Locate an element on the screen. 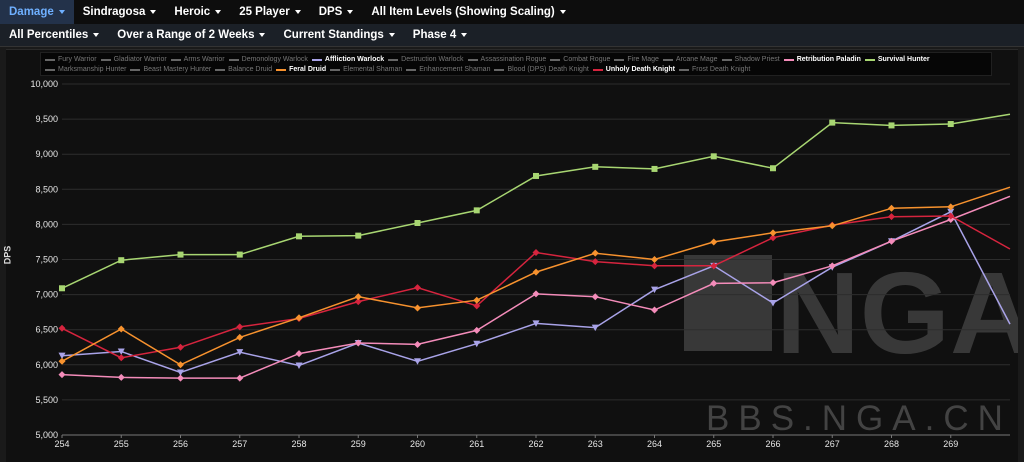 The image size is (1024, 462). legend-item-marksmanship-hunter: Marksmanship Hunter is located at coordinates (85, 69).